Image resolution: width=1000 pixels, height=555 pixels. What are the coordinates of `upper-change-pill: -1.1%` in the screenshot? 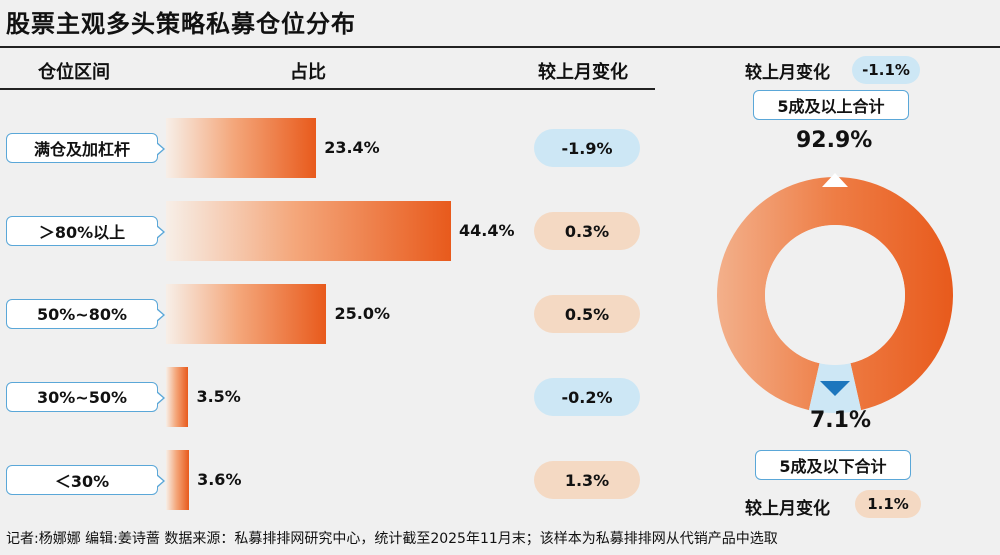 It's located at (886, 70).